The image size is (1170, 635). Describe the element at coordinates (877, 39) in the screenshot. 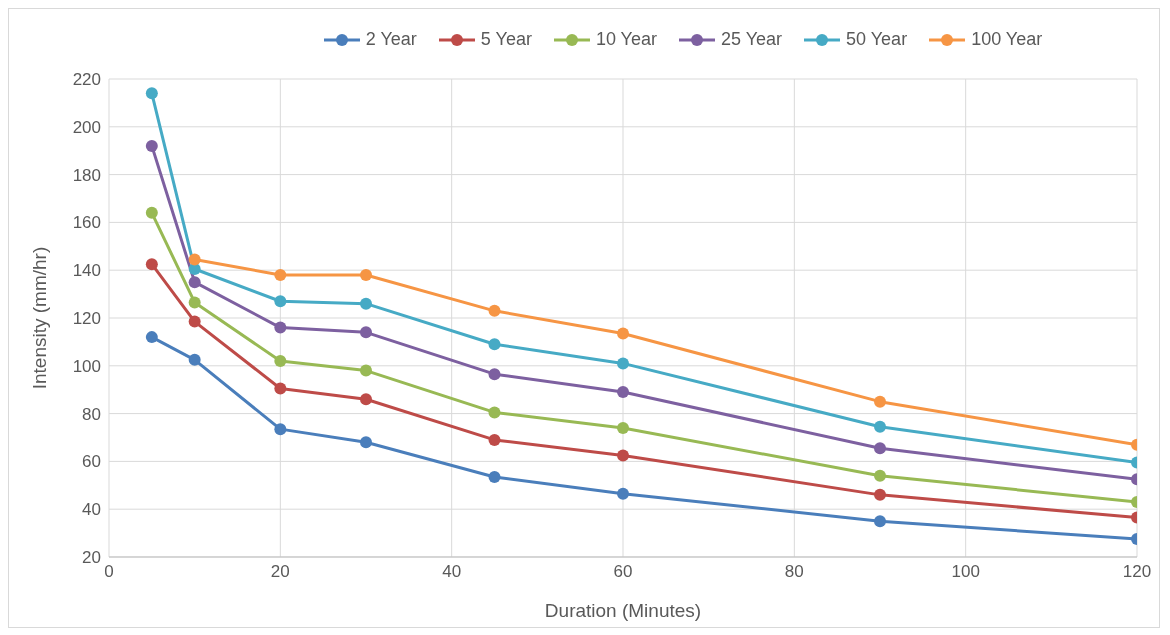

I see `legend-label: 50 Year` at that location.